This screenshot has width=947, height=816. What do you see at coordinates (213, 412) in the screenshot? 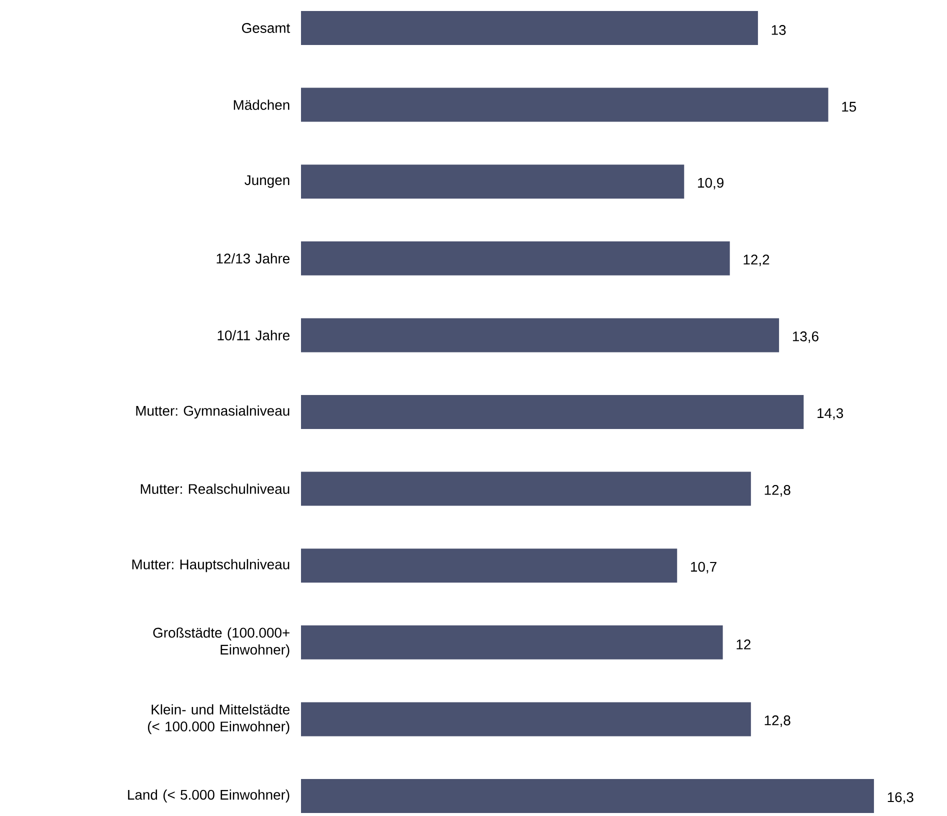
I see `y-tick-label: Mutter: Gymnasialniveau` at bounding box center [213, 412].